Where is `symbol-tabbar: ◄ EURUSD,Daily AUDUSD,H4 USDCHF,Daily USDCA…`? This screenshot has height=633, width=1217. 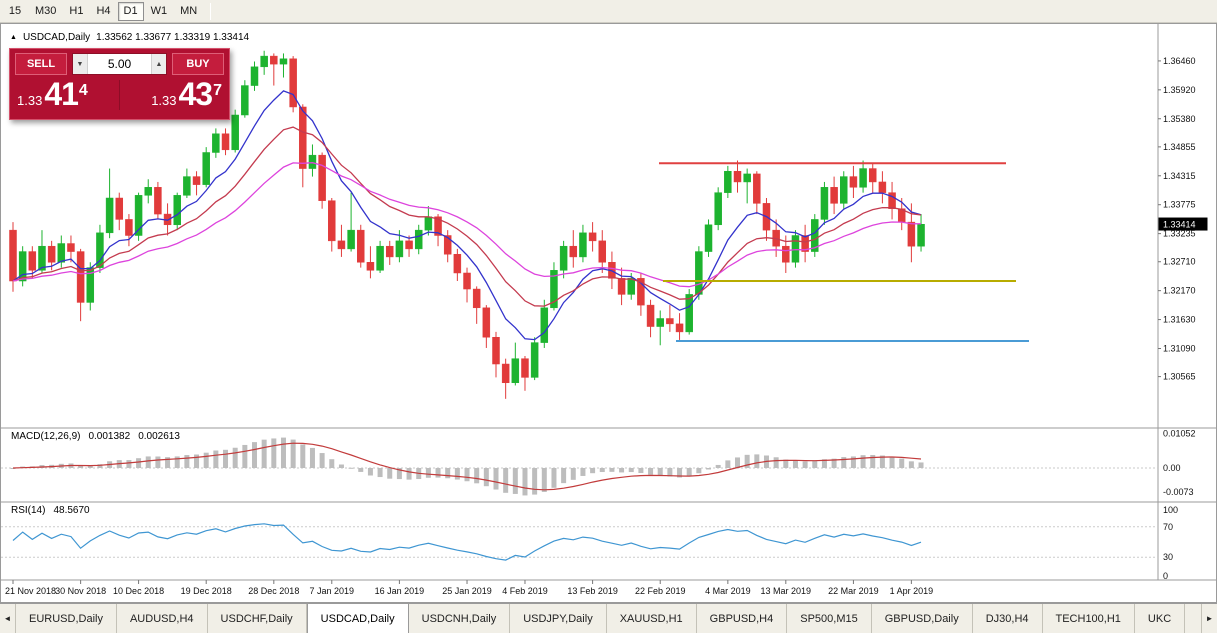 symbol-tabbar: ◄ EURUSD,Daily AUDUSD,H4 USDCHF,Daily USDCA… is located at coordinates (608, 618).